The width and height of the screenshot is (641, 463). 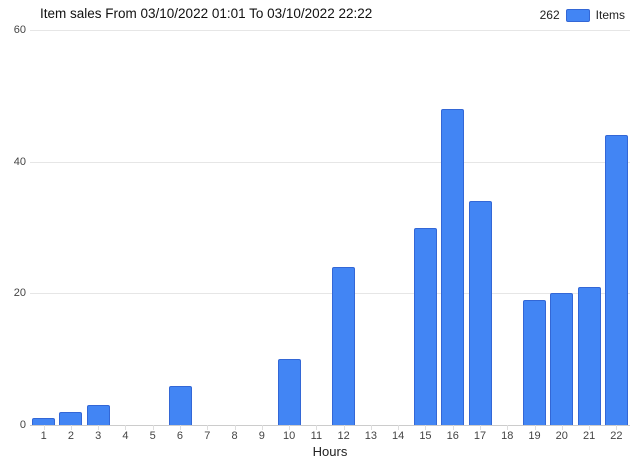 I want to click on x-tick-label-2: 2, so click(x=70, y=436).